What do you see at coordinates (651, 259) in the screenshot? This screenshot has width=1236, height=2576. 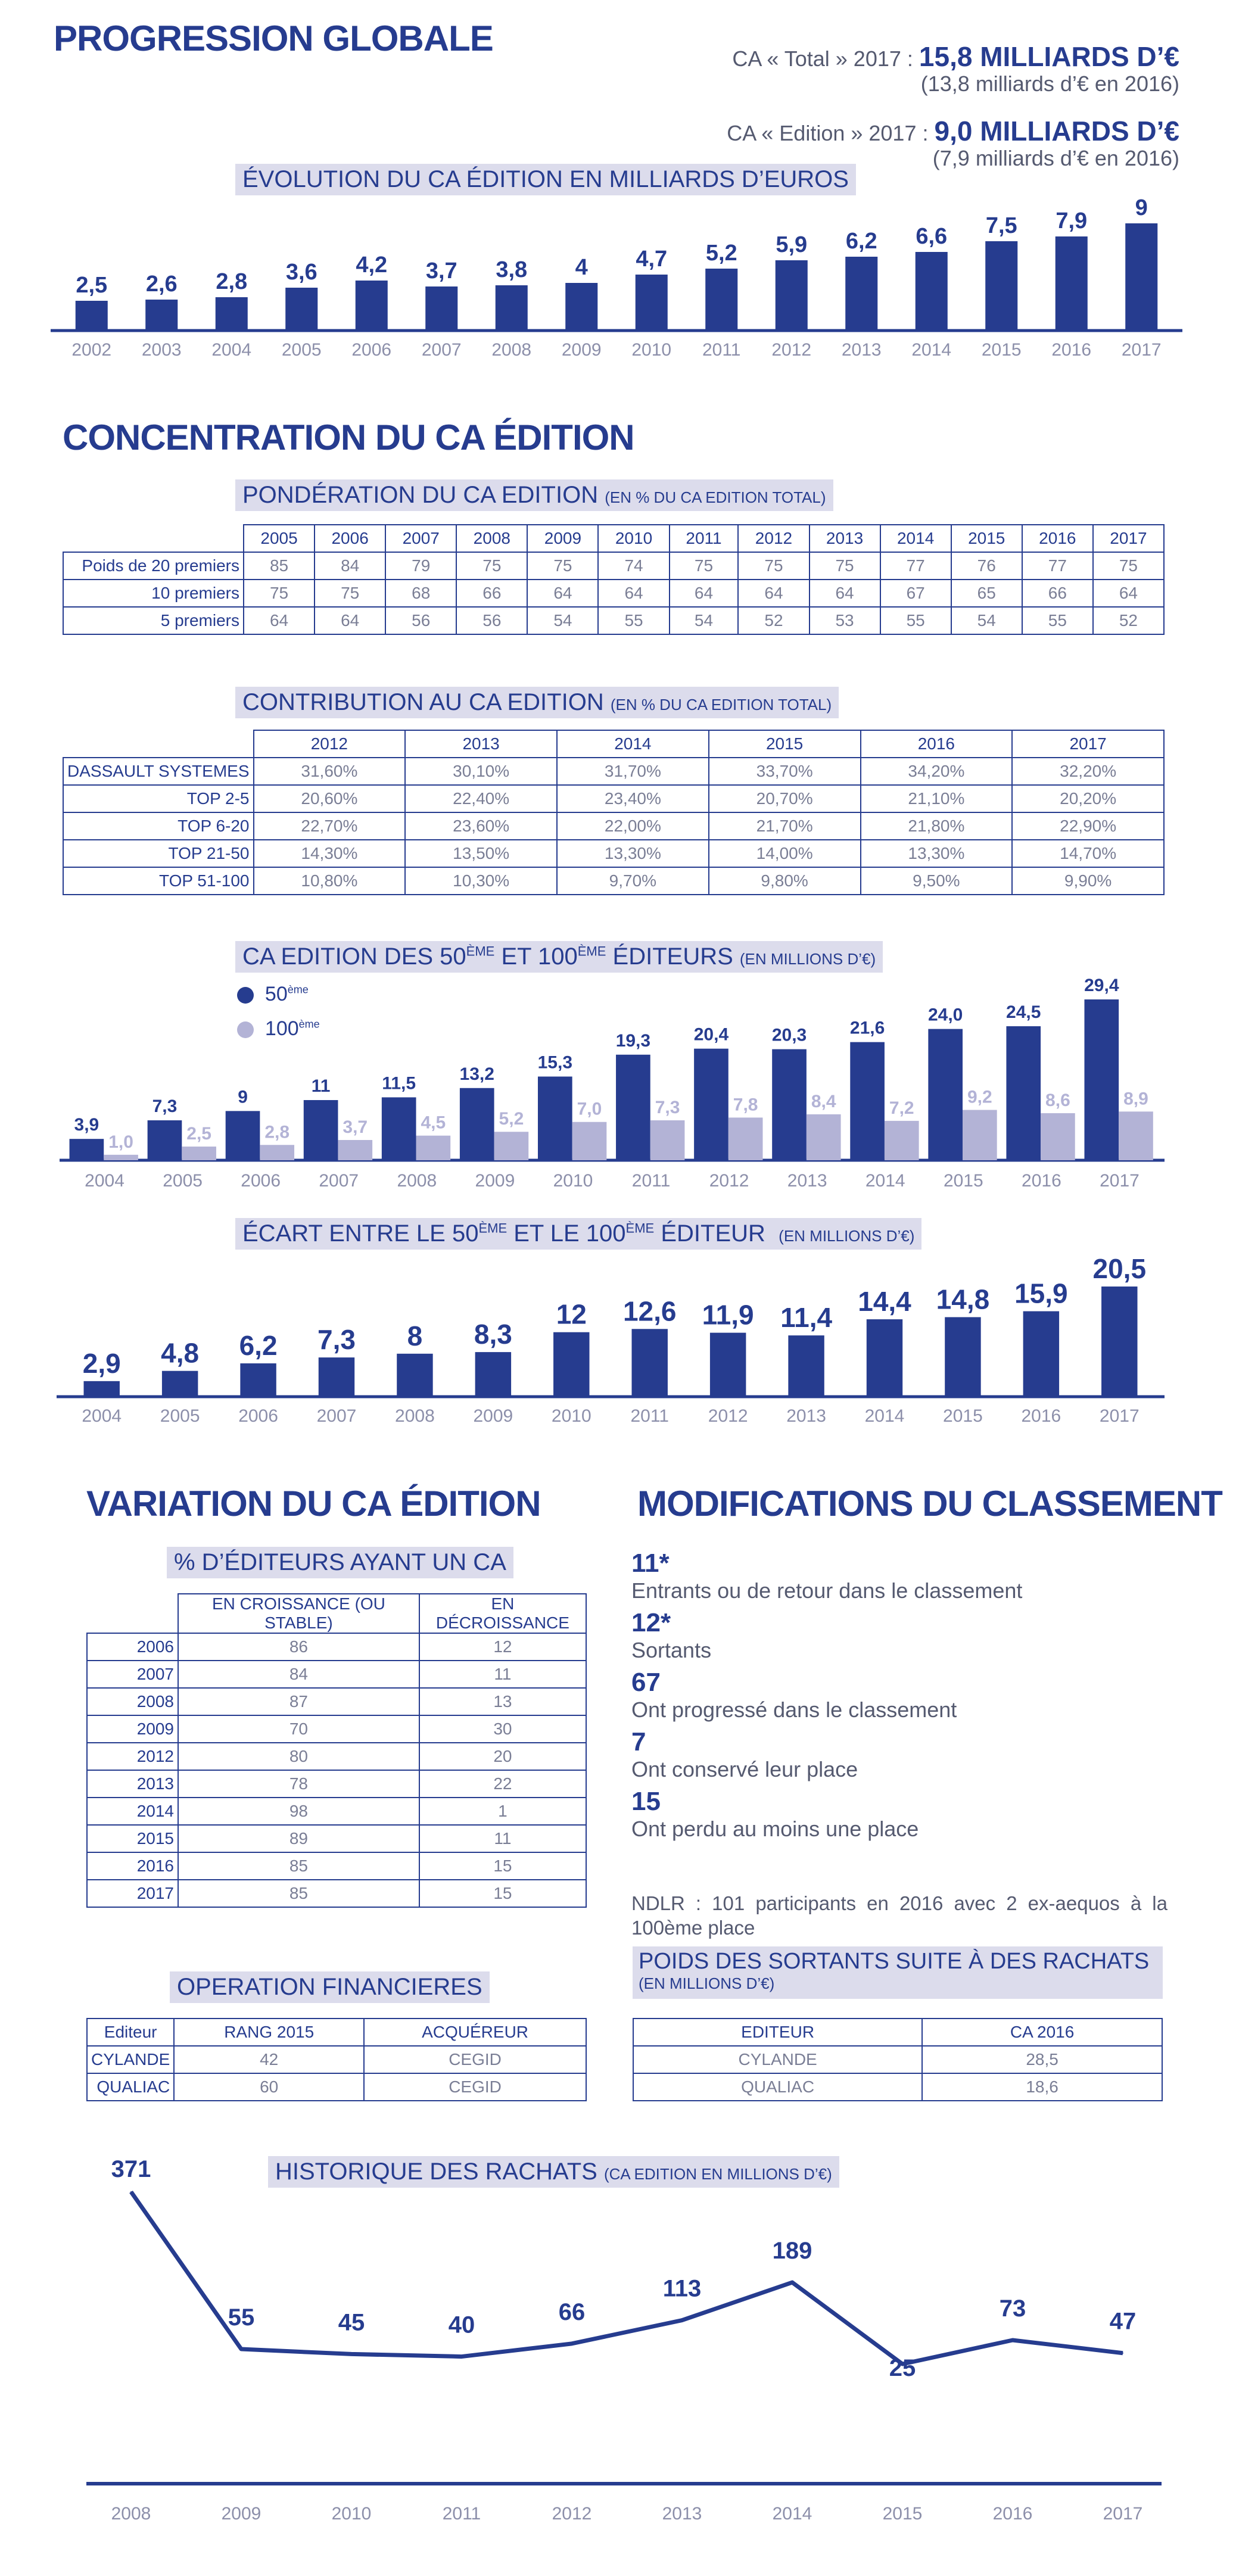 I see `bar-value-label: 4,7` at bounding box center [651, 259].